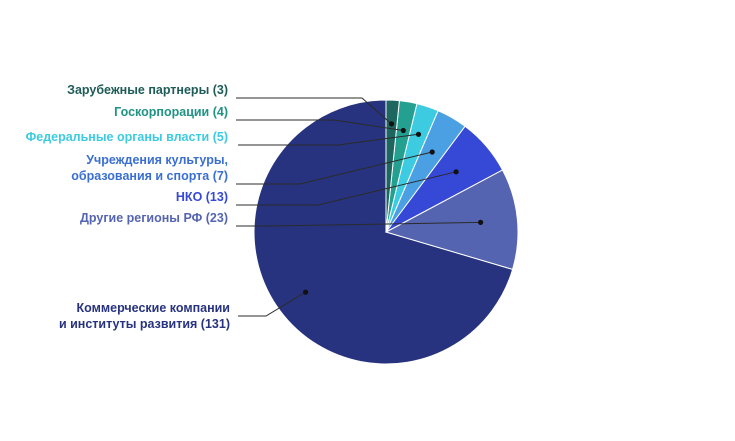 The image size is (735, 441). I want to click on slice-label-line: Федеральные органы власти (5), so click(127, 137).